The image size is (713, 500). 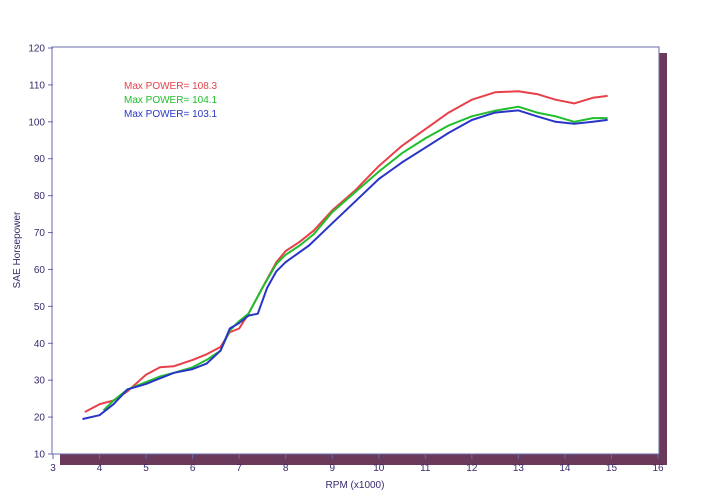 I want to click on y-tick-label: 30, so click(x=40, y=381).